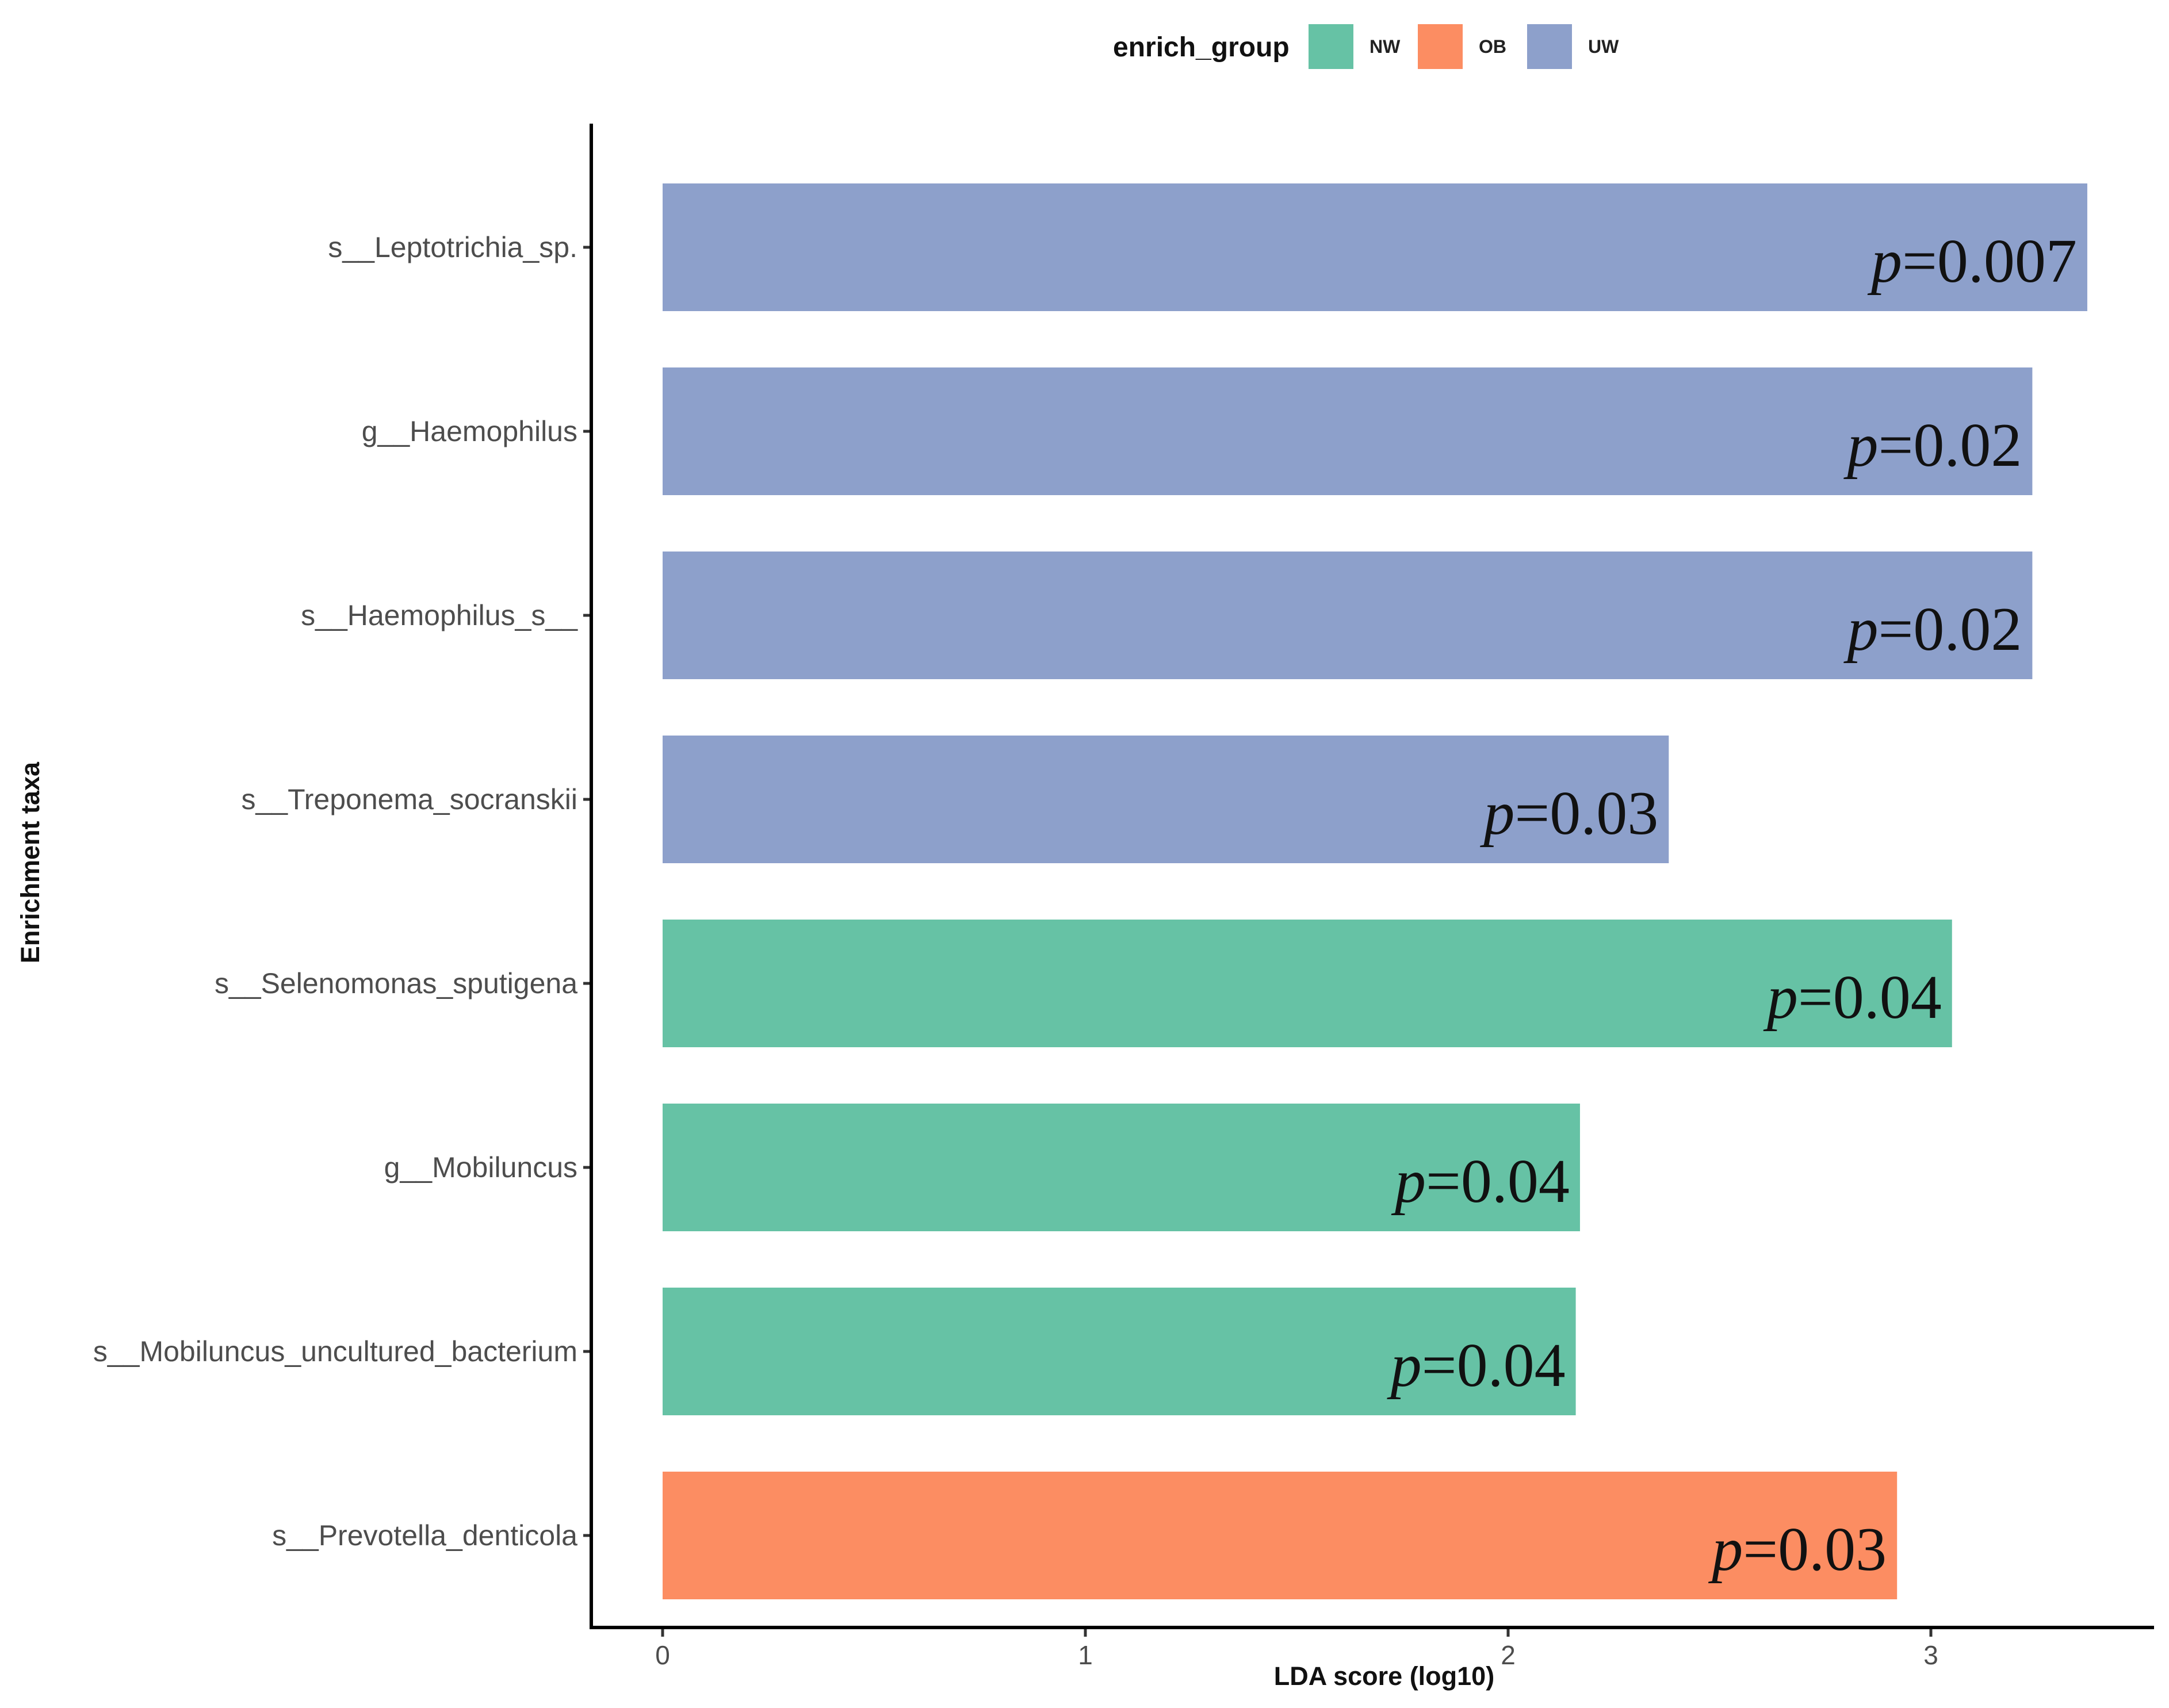 The image size is (2169, 1708). What do you see at coordinates (1119, 1351) in the screenshot?
I see `bar-s__Mobiluncus_uncultured_bacterium` at bounding box center [1119, 1351].